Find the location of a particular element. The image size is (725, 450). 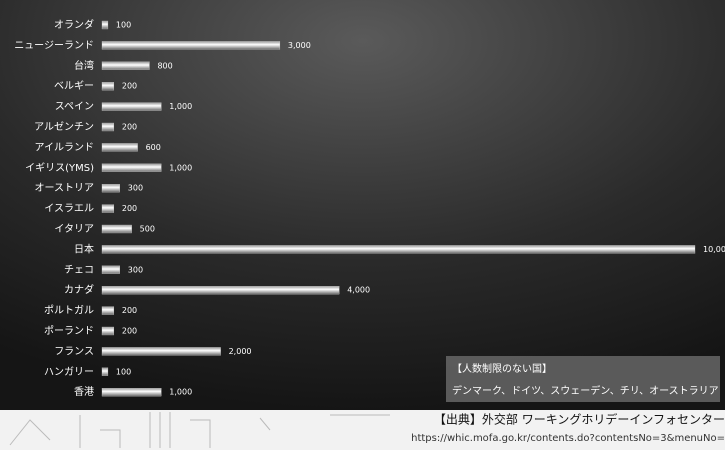

footer-background is located at coordinates (362, 430).